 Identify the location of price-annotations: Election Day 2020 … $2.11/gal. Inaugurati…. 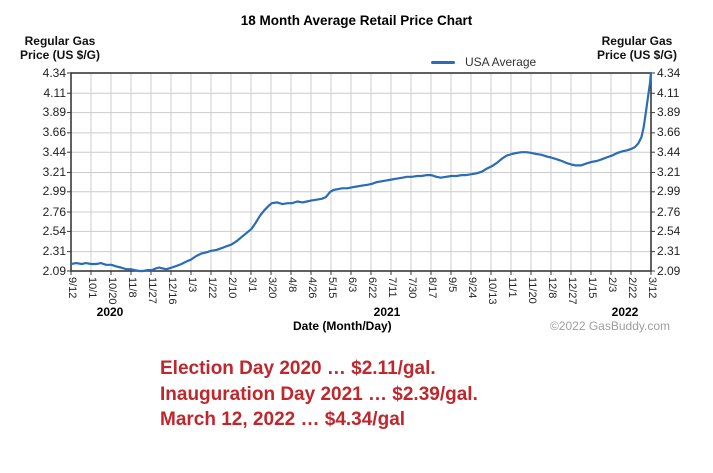
(319, 394).